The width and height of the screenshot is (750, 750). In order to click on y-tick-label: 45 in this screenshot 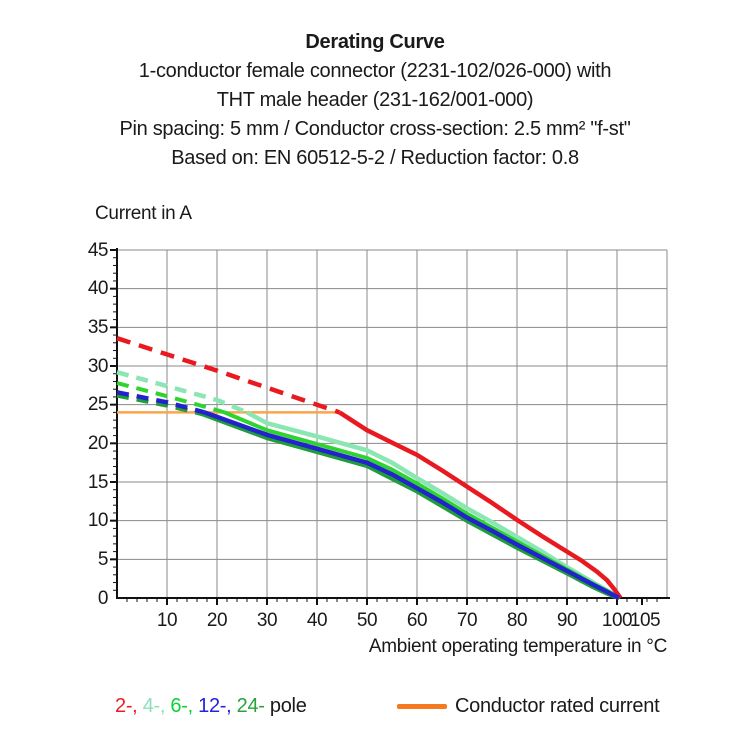, I will do `click(98, 250)`.